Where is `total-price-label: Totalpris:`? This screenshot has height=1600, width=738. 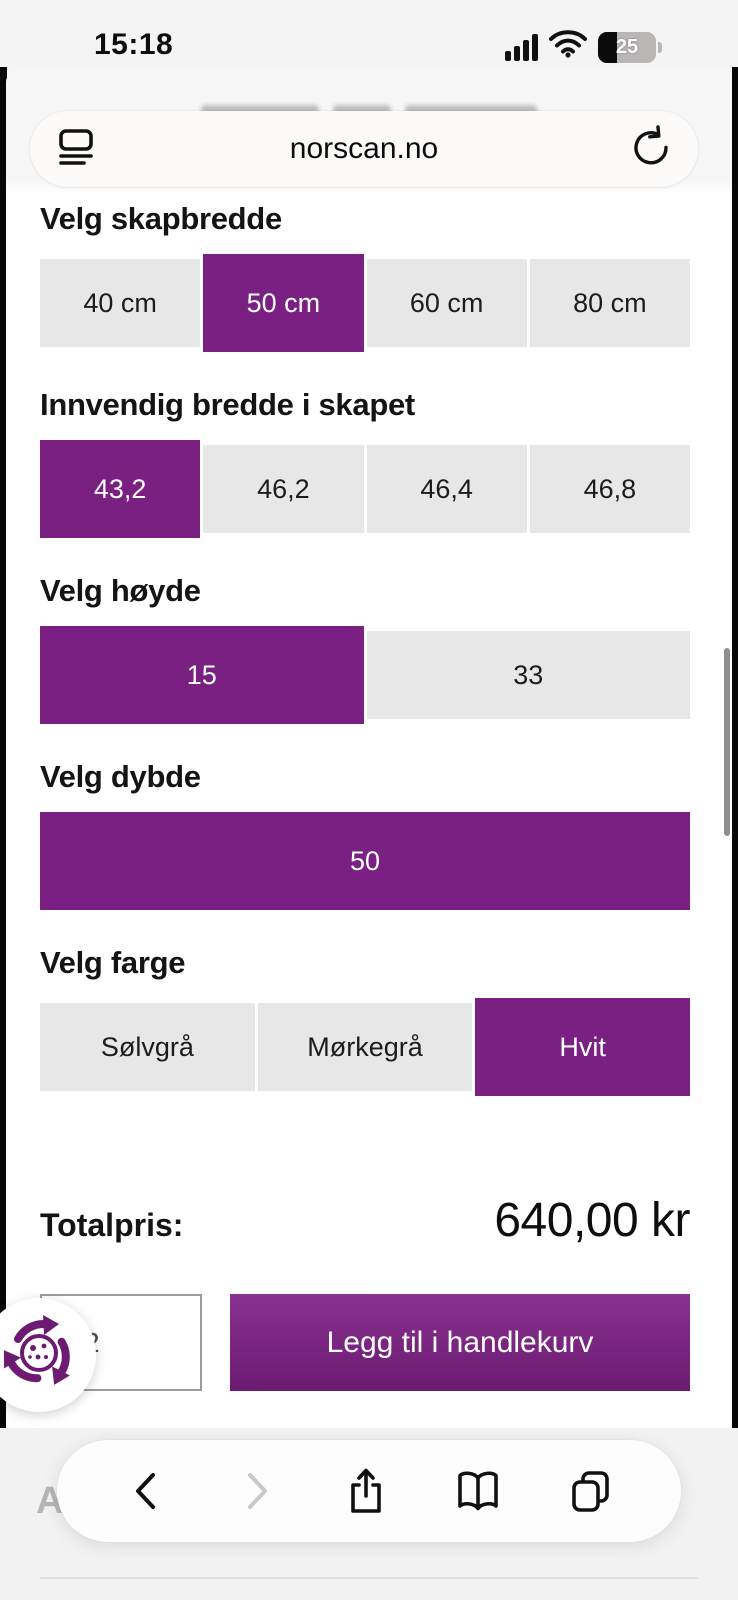 total-price-label: Totalpris: is located at coordinates (112, 1225).